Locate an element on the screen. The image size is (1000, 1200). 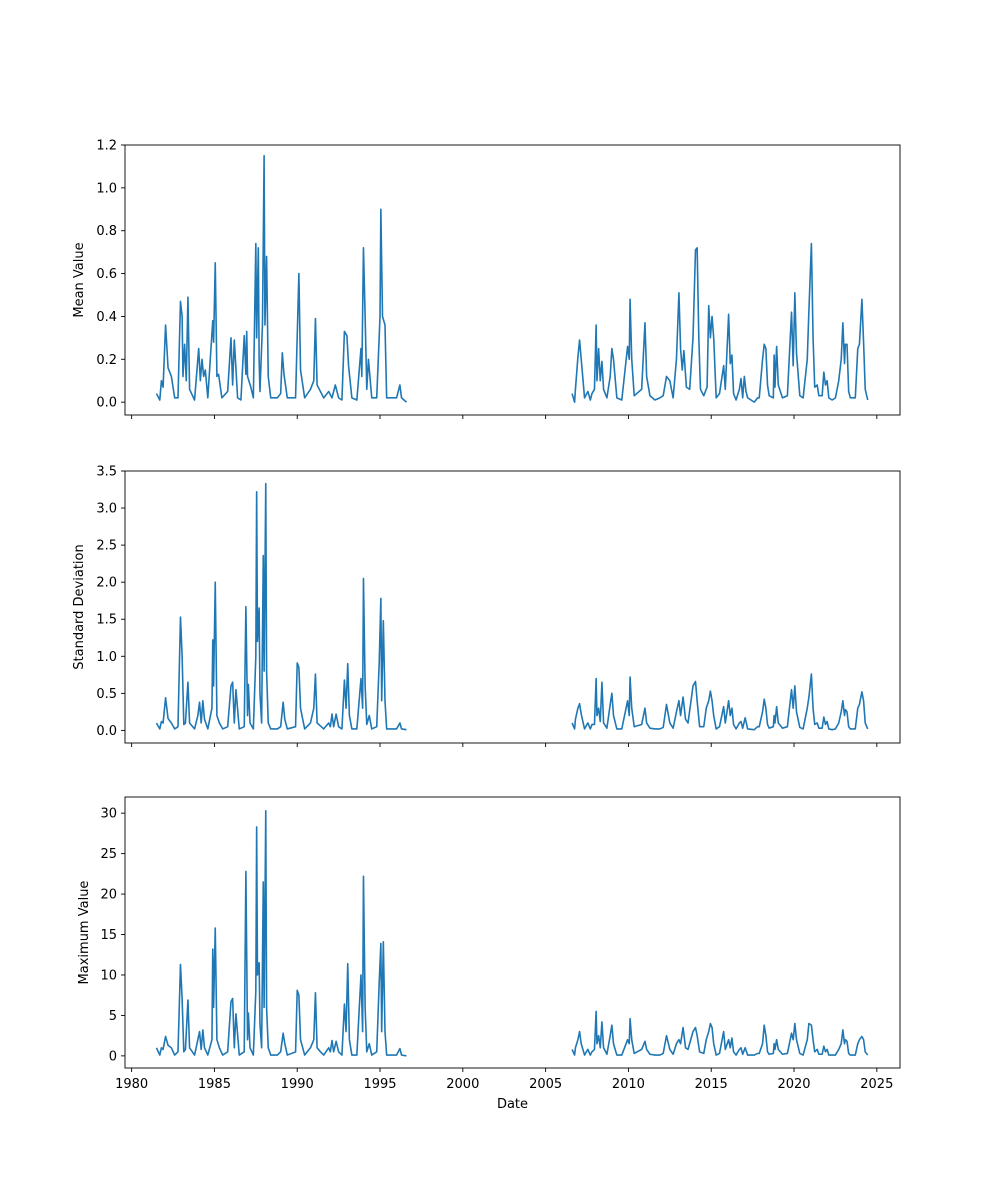
x-tick-label: 2015 is located at coordinates (711, 1084).